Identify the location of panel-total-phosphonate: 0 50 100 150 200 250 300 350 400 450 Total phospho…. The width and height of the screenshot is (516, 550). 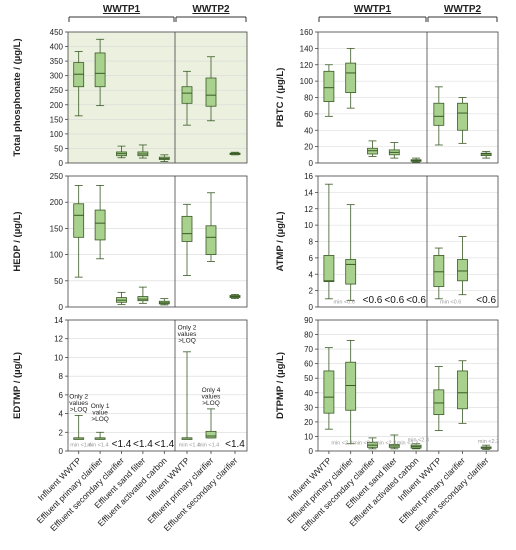
(130, 98).